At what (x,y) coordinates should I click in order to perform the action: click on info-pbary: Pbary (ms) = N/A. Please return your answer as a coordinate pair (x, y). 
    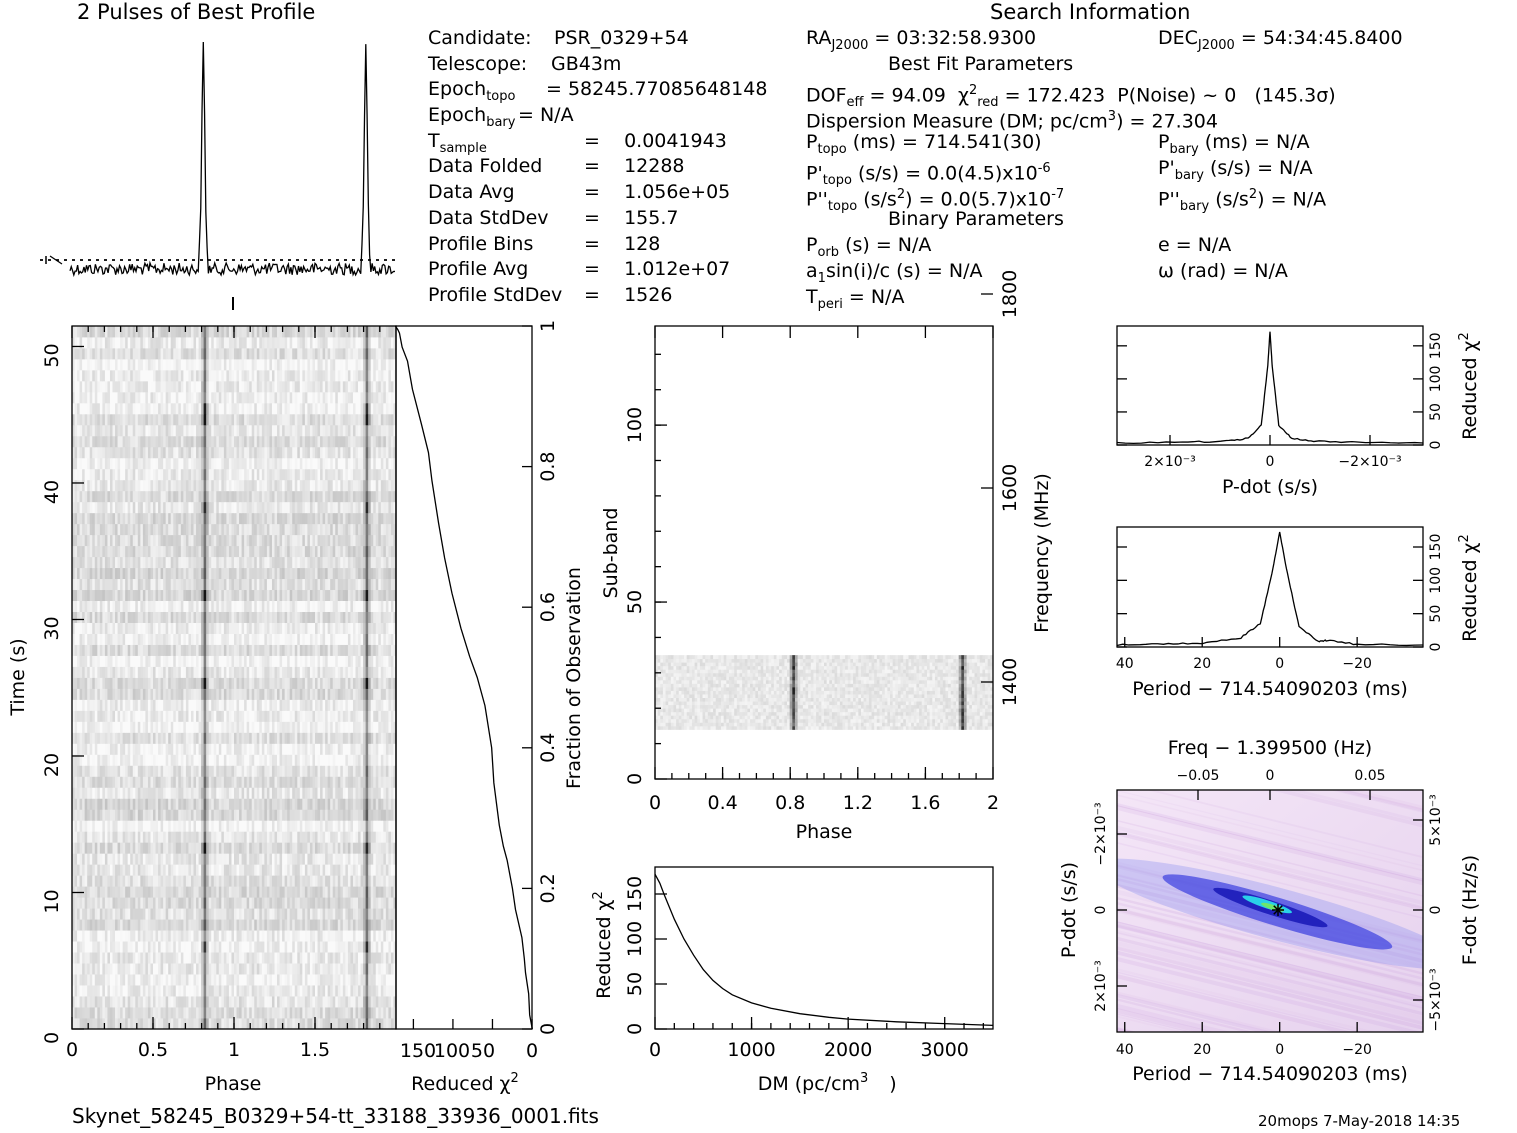
    Looking at the image, I should click on (1234, 144).